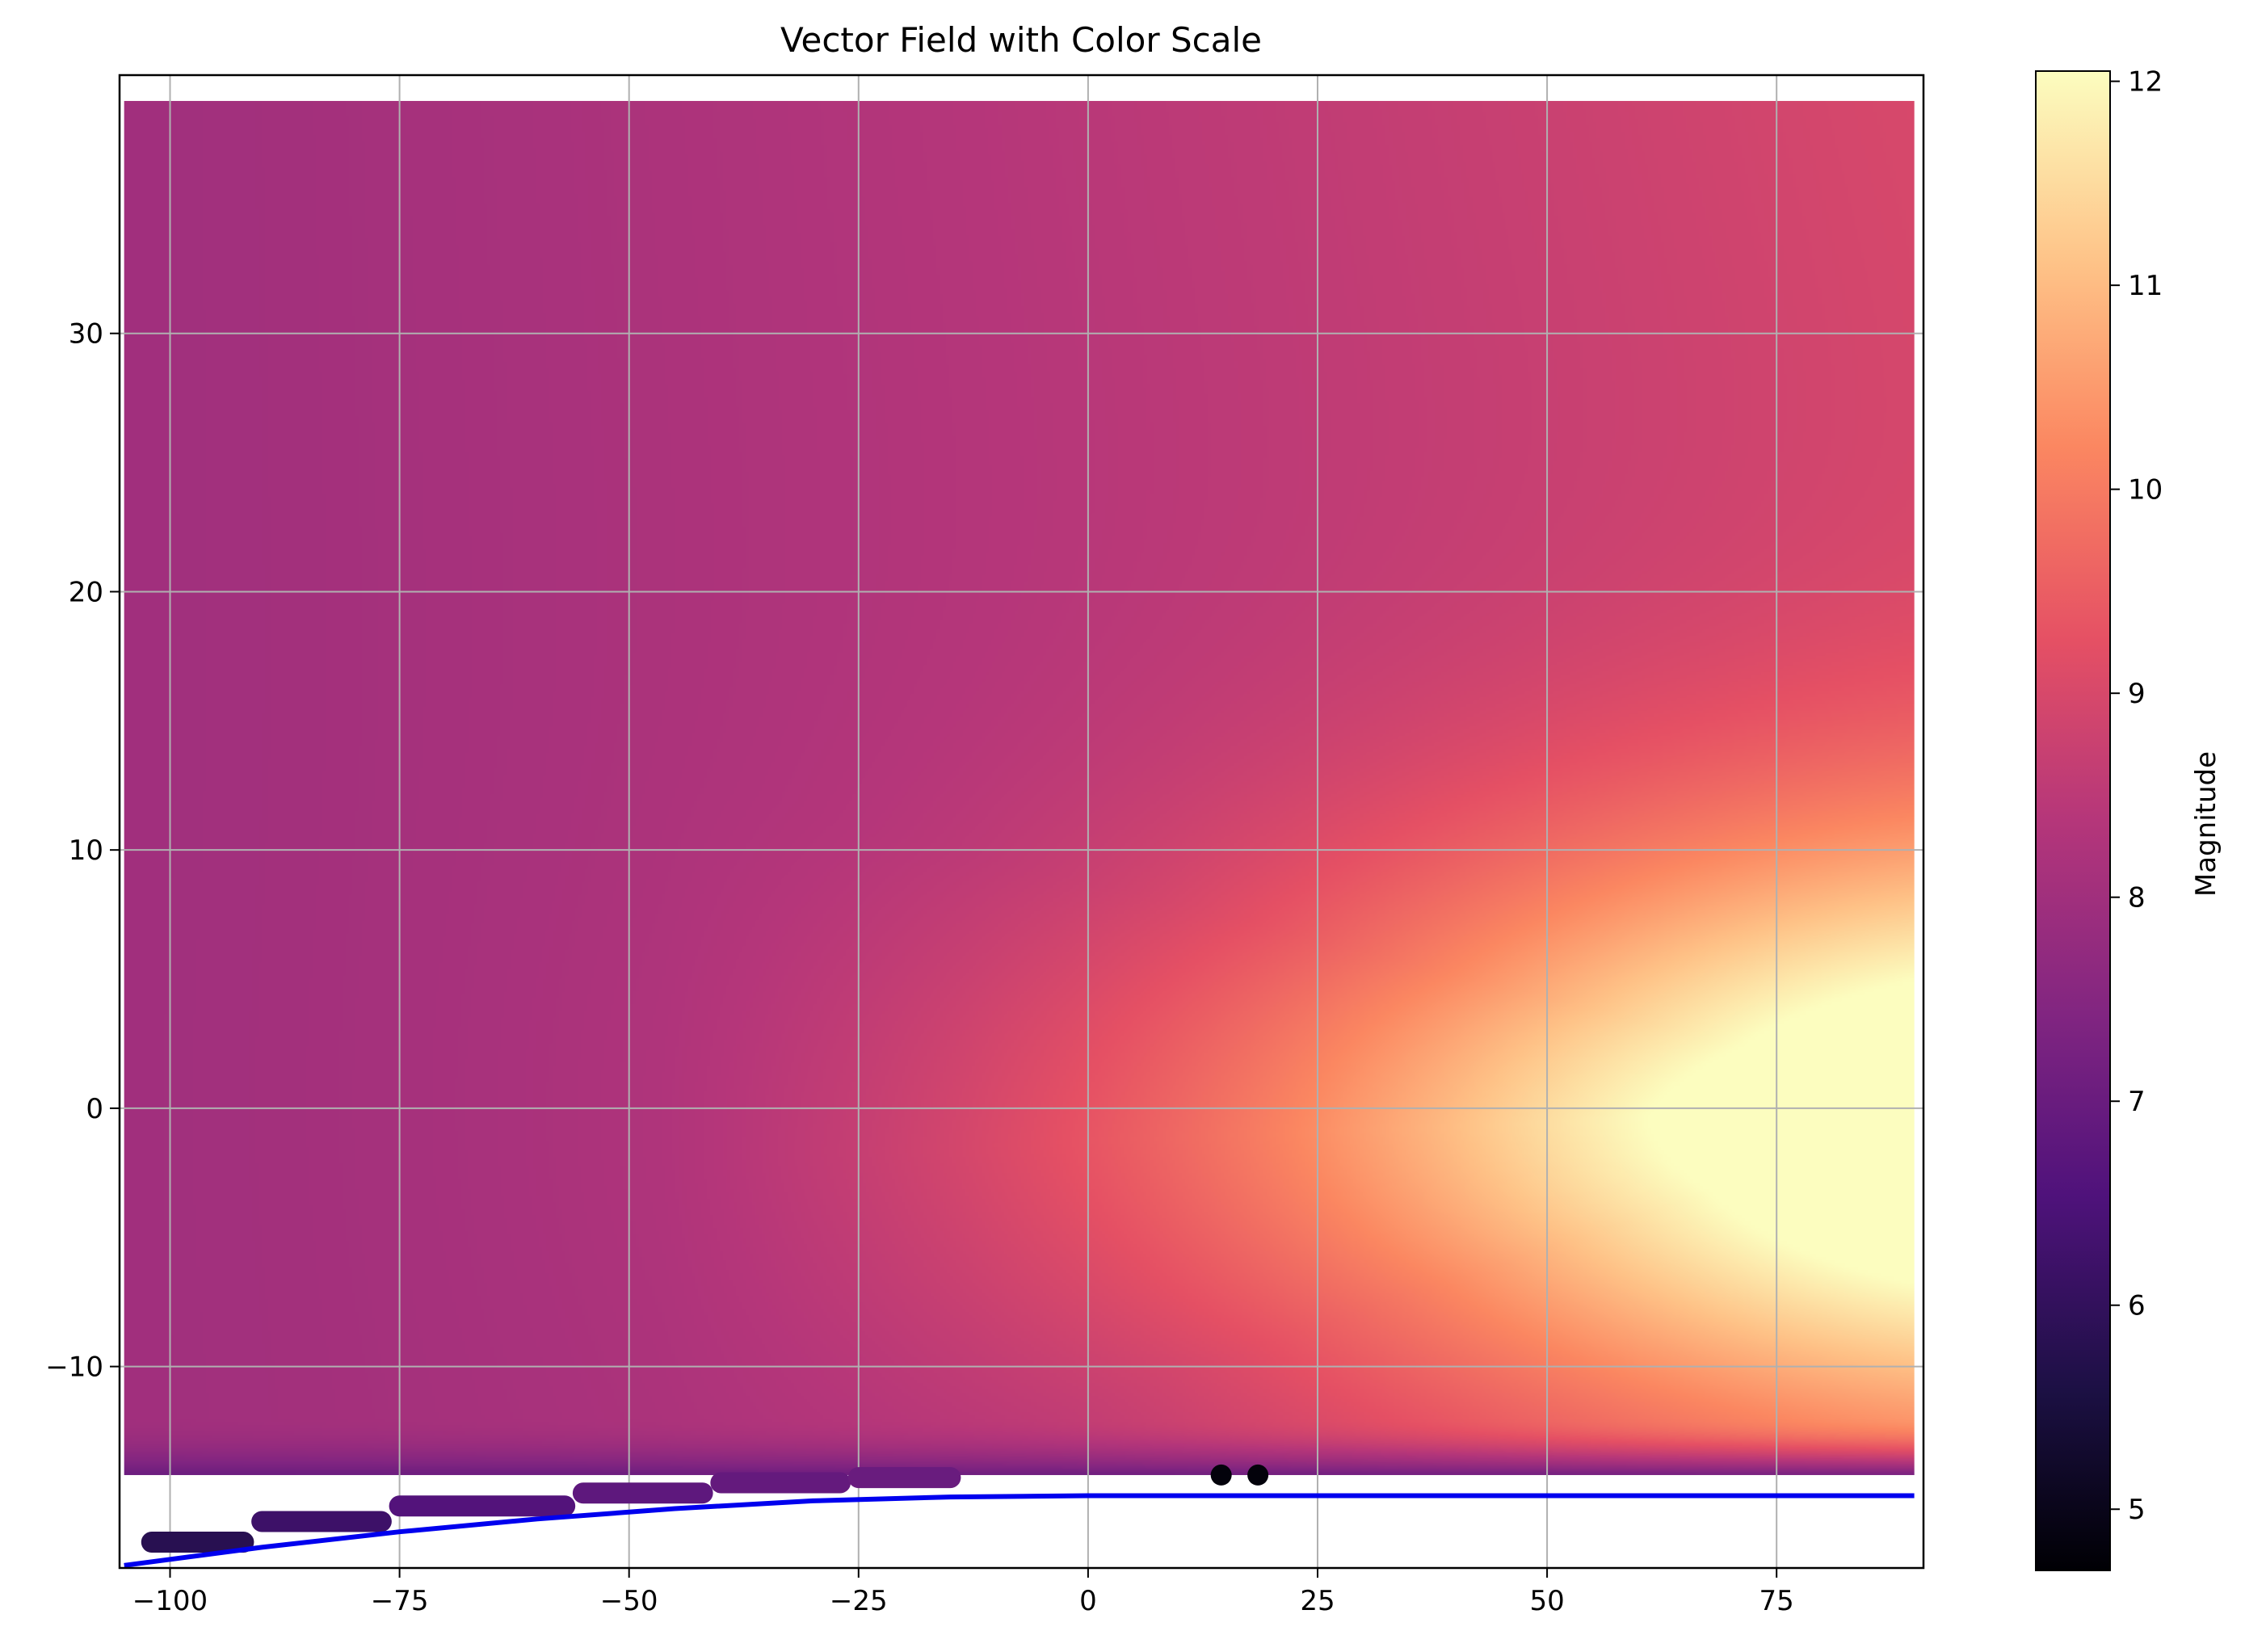 The image size is (2245, 1652). I want to click on y-tick-label: 10, so click(86, 850).